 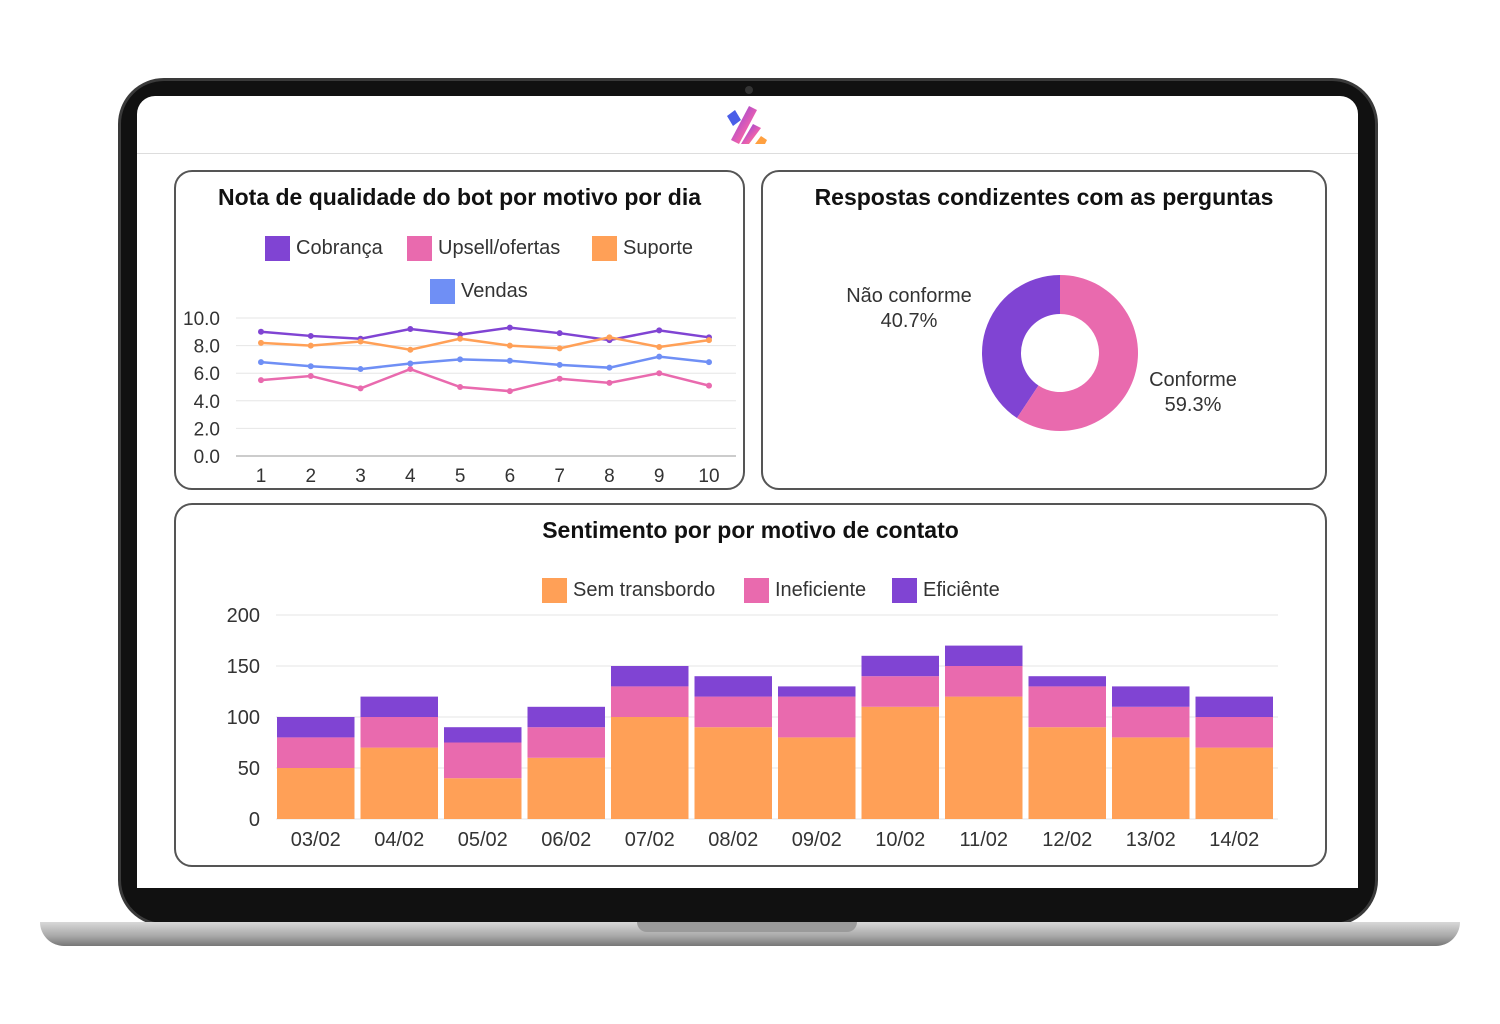 I want to click on legend-item-suporte: Suporte, so click(x=642, y=248).